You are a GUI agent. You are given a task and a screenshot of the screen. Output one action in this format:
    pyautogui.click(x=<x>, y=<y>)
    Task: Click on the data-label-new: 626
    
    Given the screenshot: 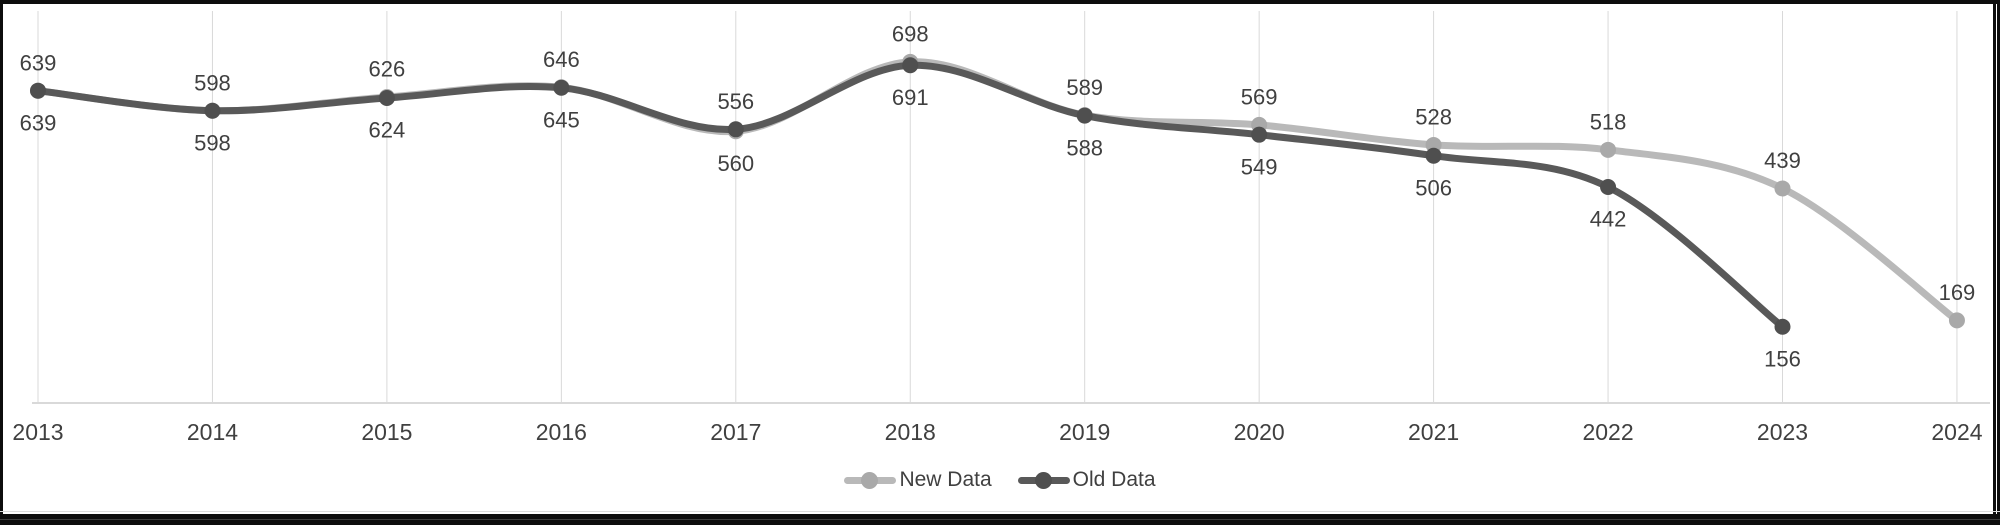 What is the action you would take?
    pyautogui.click(x=387, y=69)
    